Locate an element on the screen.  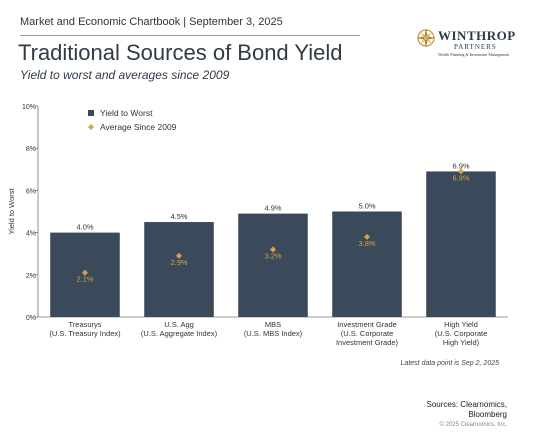
legend-label-average: Average Since 2009 is located at coordinates (138, 127).